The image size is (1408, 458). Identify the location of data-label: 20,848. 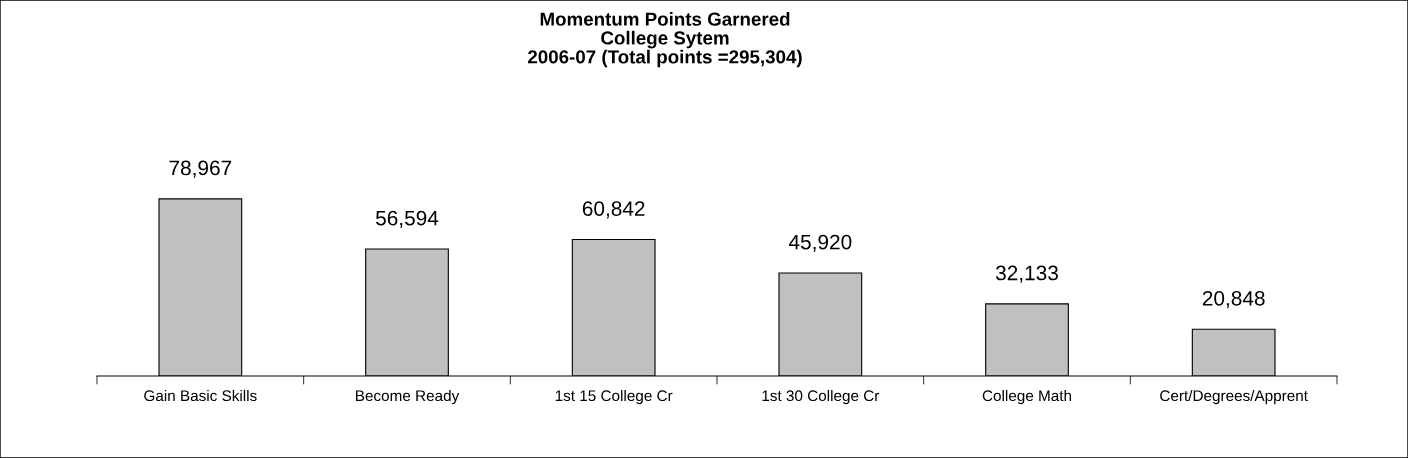
(1233, 299).